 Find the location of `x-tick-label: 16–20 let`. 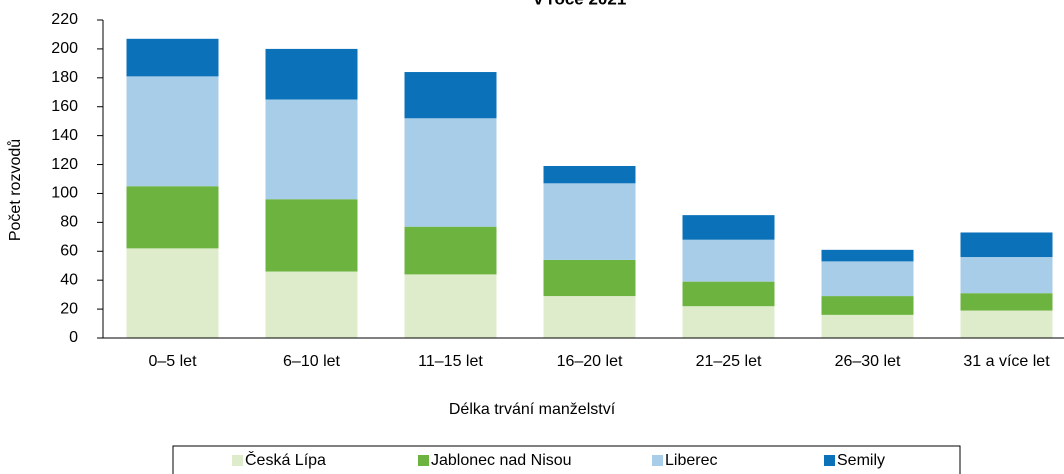

x-tick-label: 16–20 let is located at coordinates (590, 361).